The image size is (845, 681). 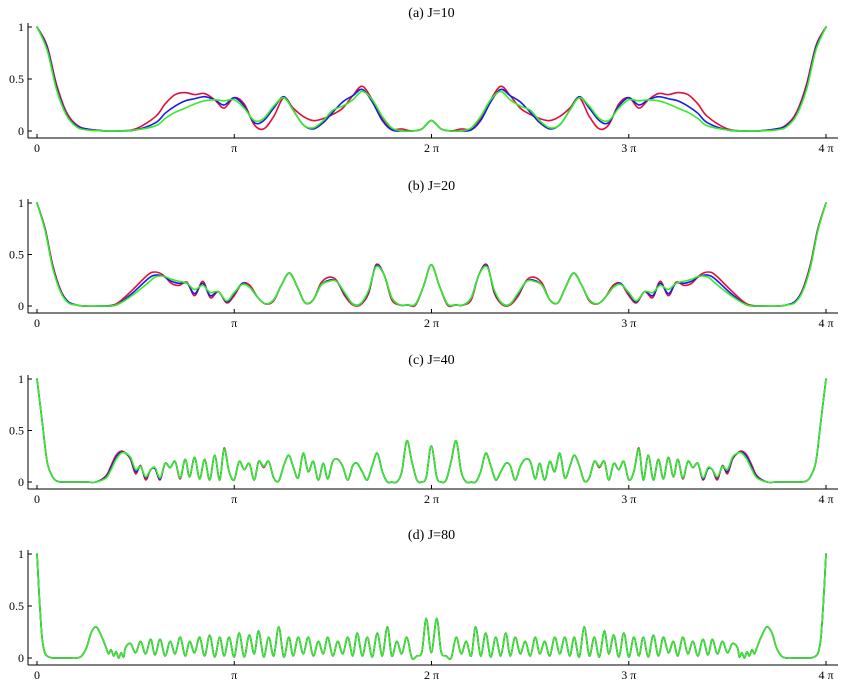 I want to click on panel-title: (d) J=80, so click(x=431, y=535).